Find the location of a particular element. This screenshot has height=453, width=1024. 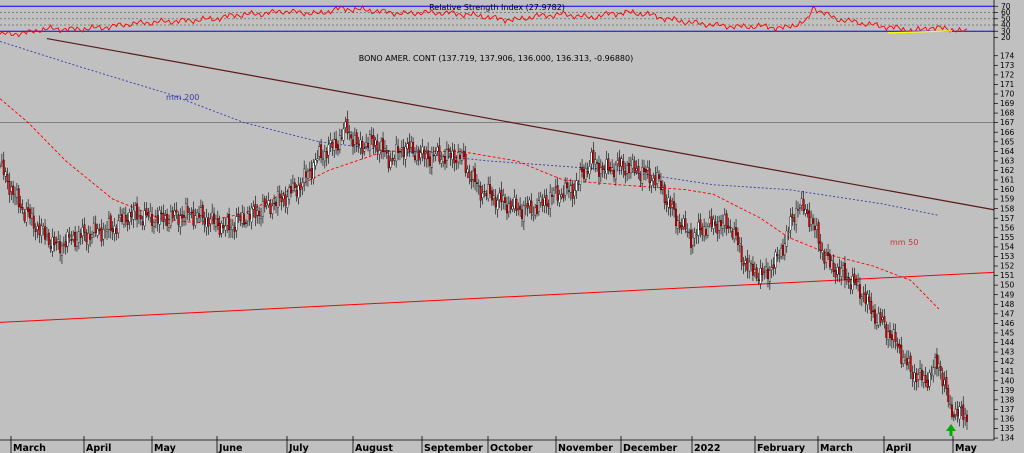

month-label: September is located at coordinates (453, 448).